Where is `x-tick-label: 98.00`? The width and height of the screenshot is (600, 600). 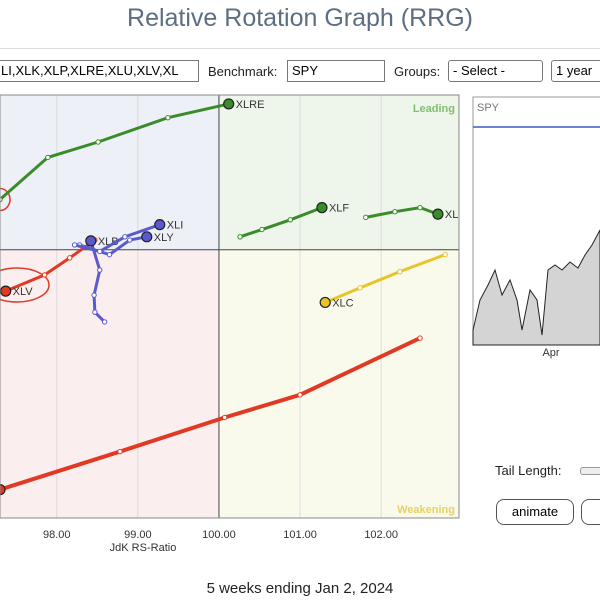 x-tick-label: 98.00 is located at coordinates (57, 535).